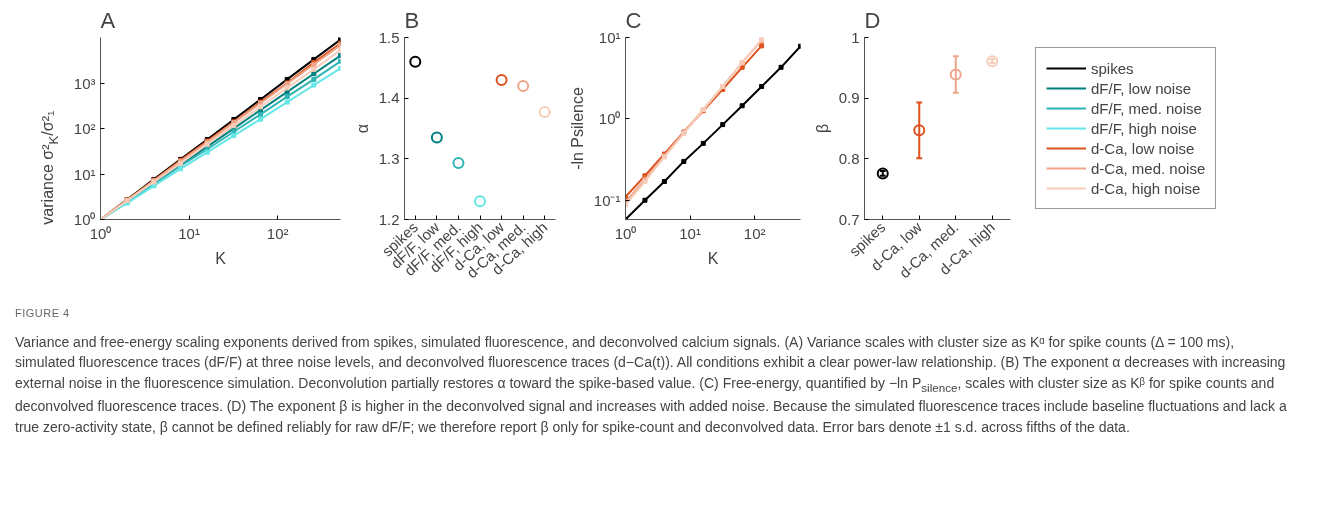 The height and width of the screenshot is (508, 1328). Describe the element at coordinates (855, 37) in the screenshot. I see `y-tick-label: 1` at that location.